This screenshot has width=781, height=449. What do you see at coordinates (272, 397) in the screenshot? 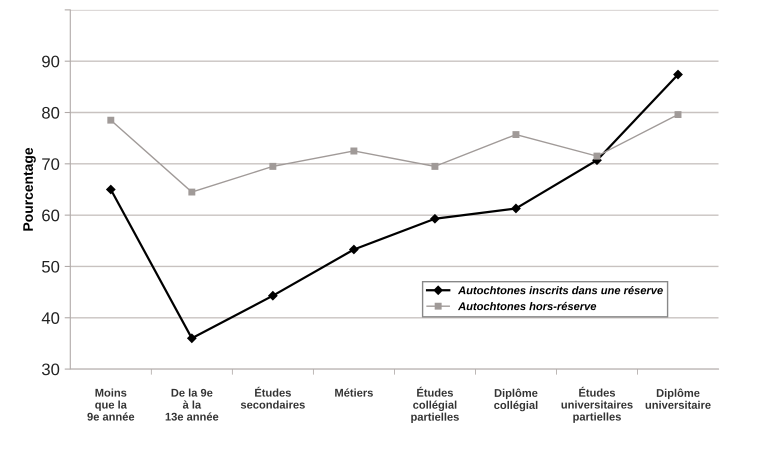
I see `x-tick-label: Études secondaires` at bounding box center [272, 397].